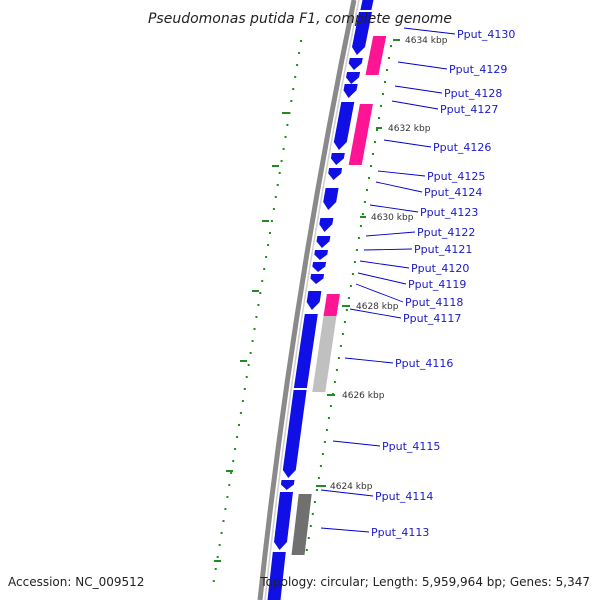 The image size is (600, 600). I want to click on gene-label: Pput_4125, so click(456, 176).